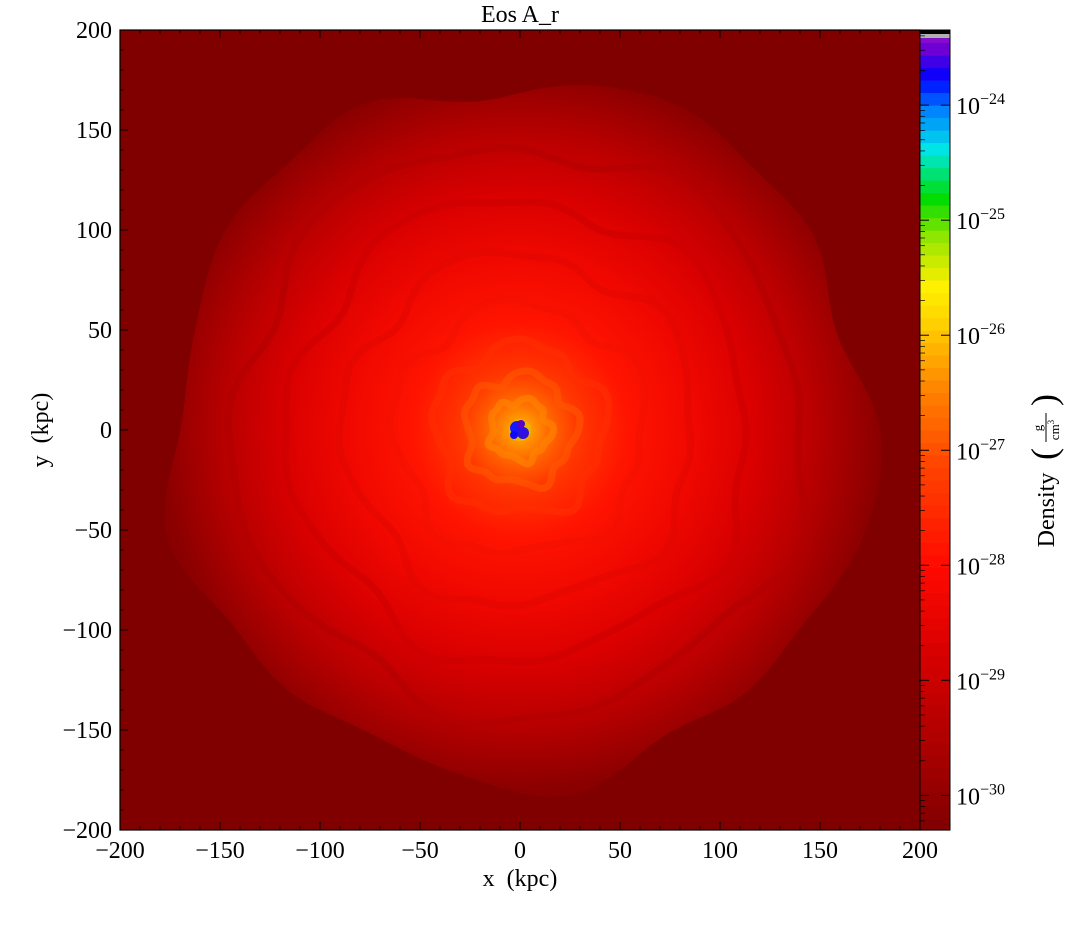  What do you see at coordinates (980, 335) in the screenshot?
I see `colorbar-tick-label: 10−26` at bounding box center [980, 335].